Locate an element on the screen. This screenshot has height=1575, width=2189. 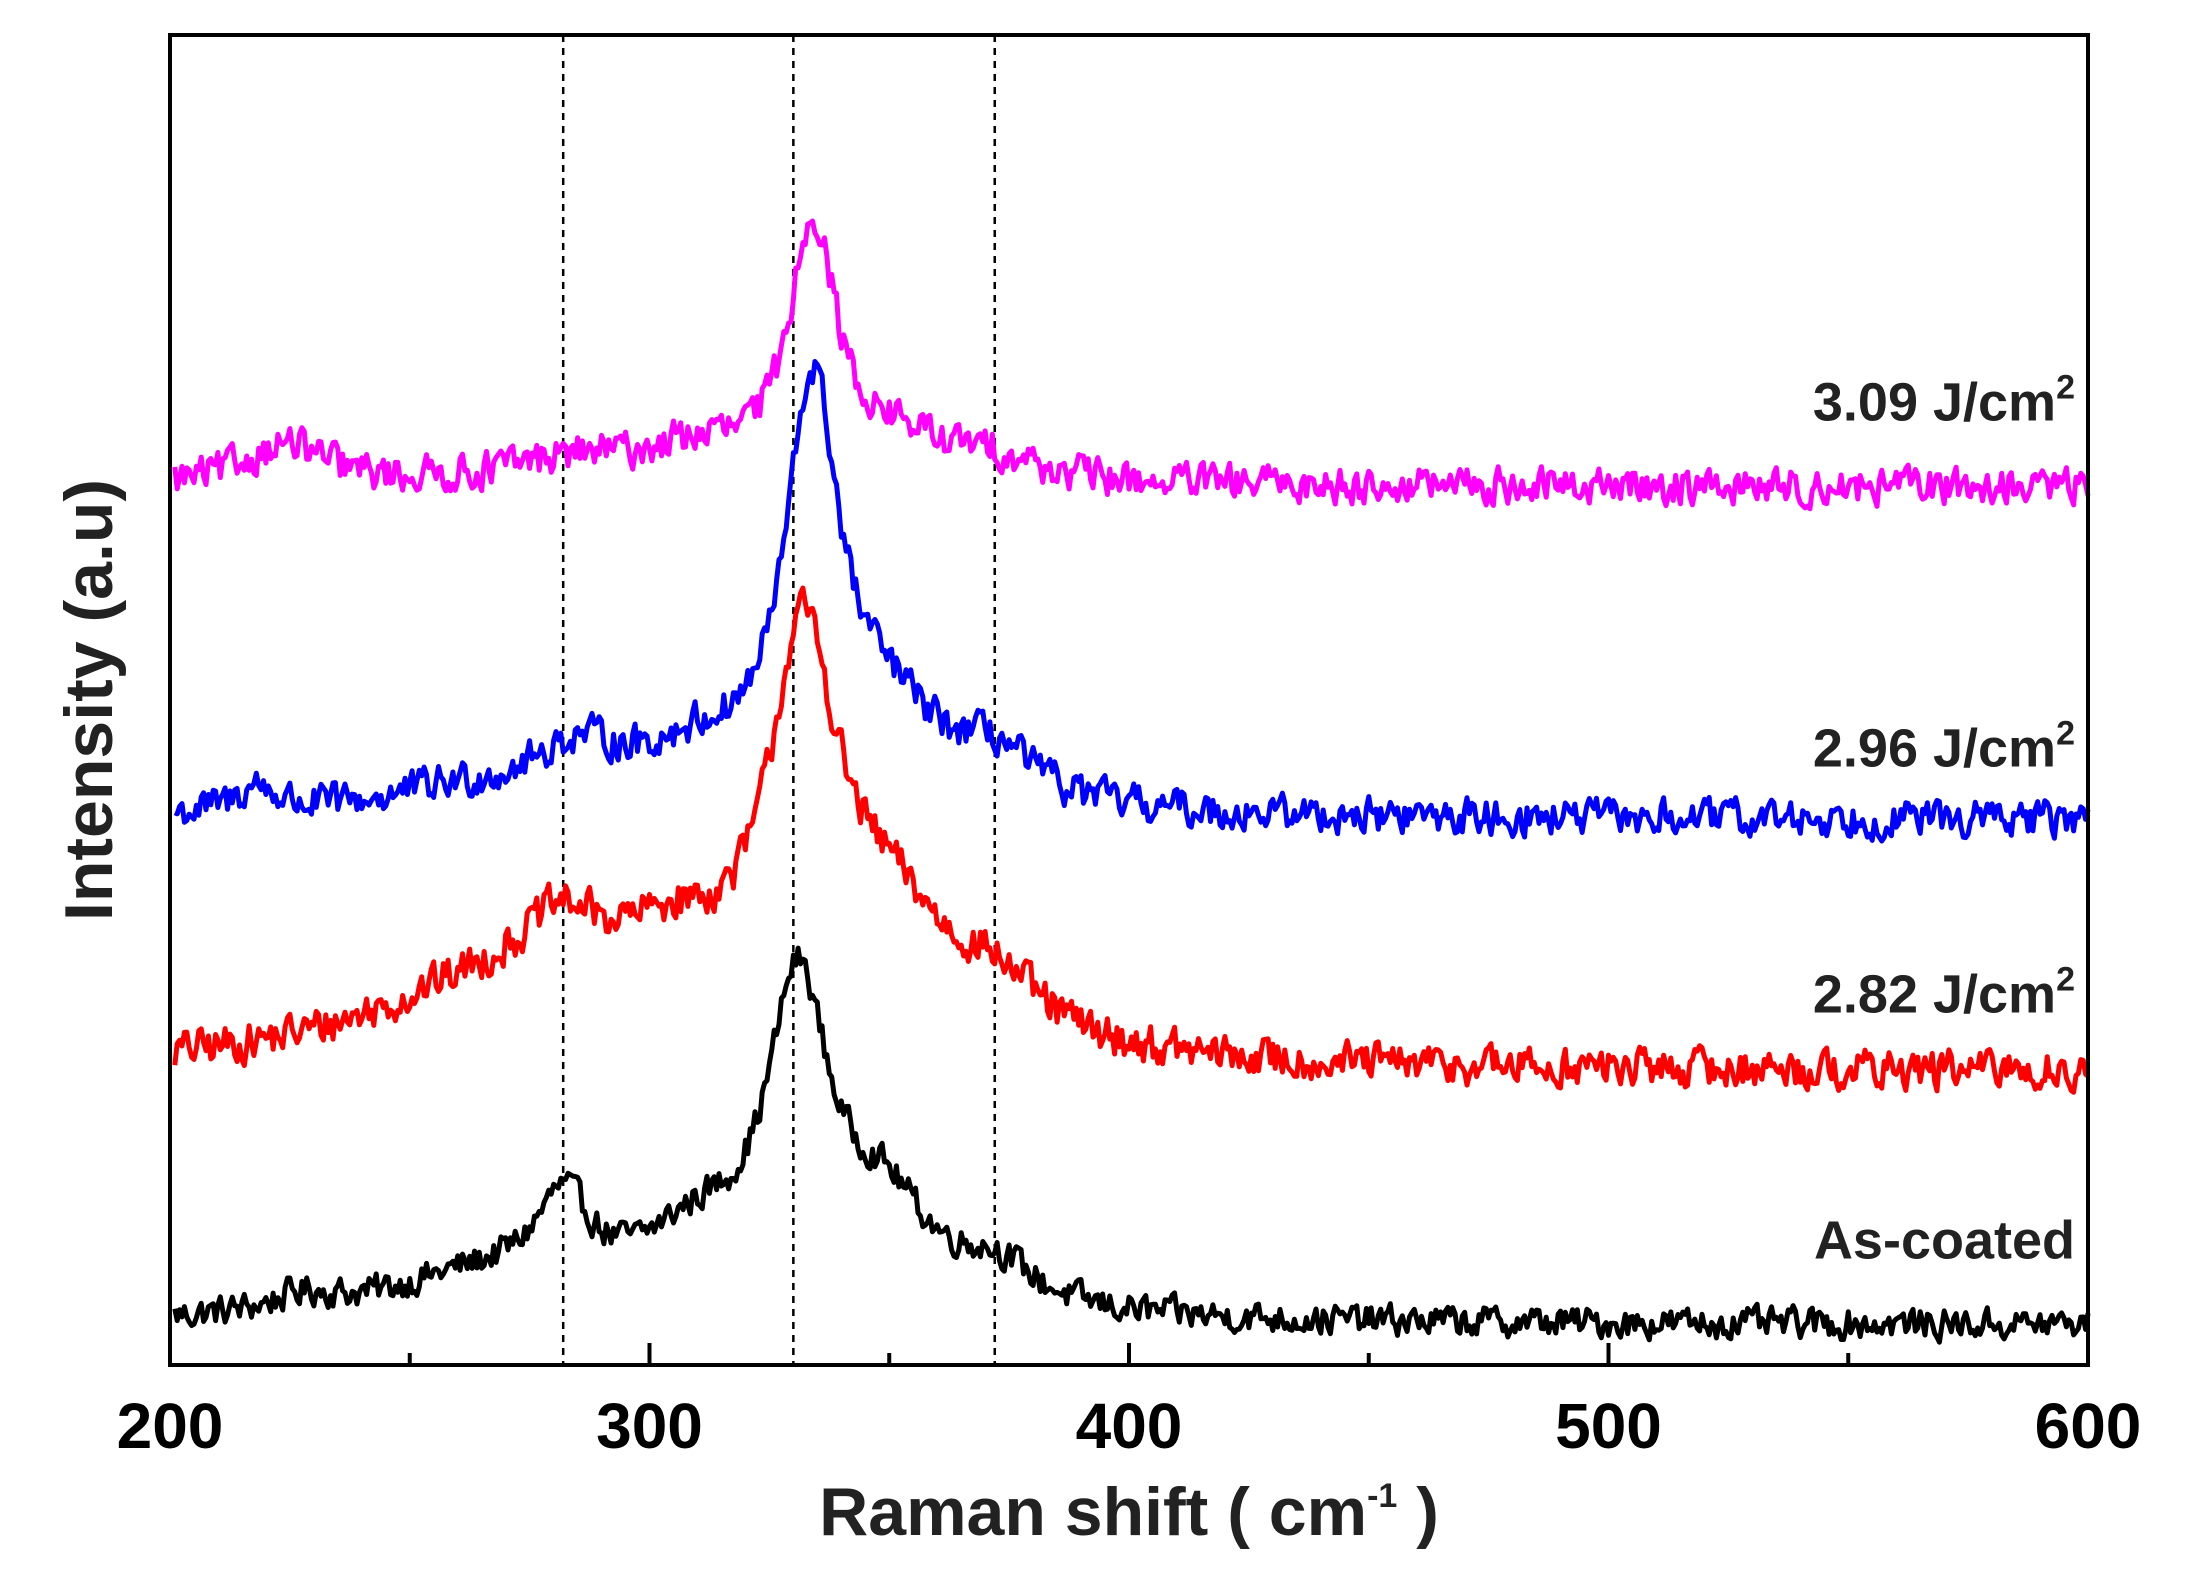
x-tick-labels: 200 300 400 500 600 is located at coordinates (1129, 1426).